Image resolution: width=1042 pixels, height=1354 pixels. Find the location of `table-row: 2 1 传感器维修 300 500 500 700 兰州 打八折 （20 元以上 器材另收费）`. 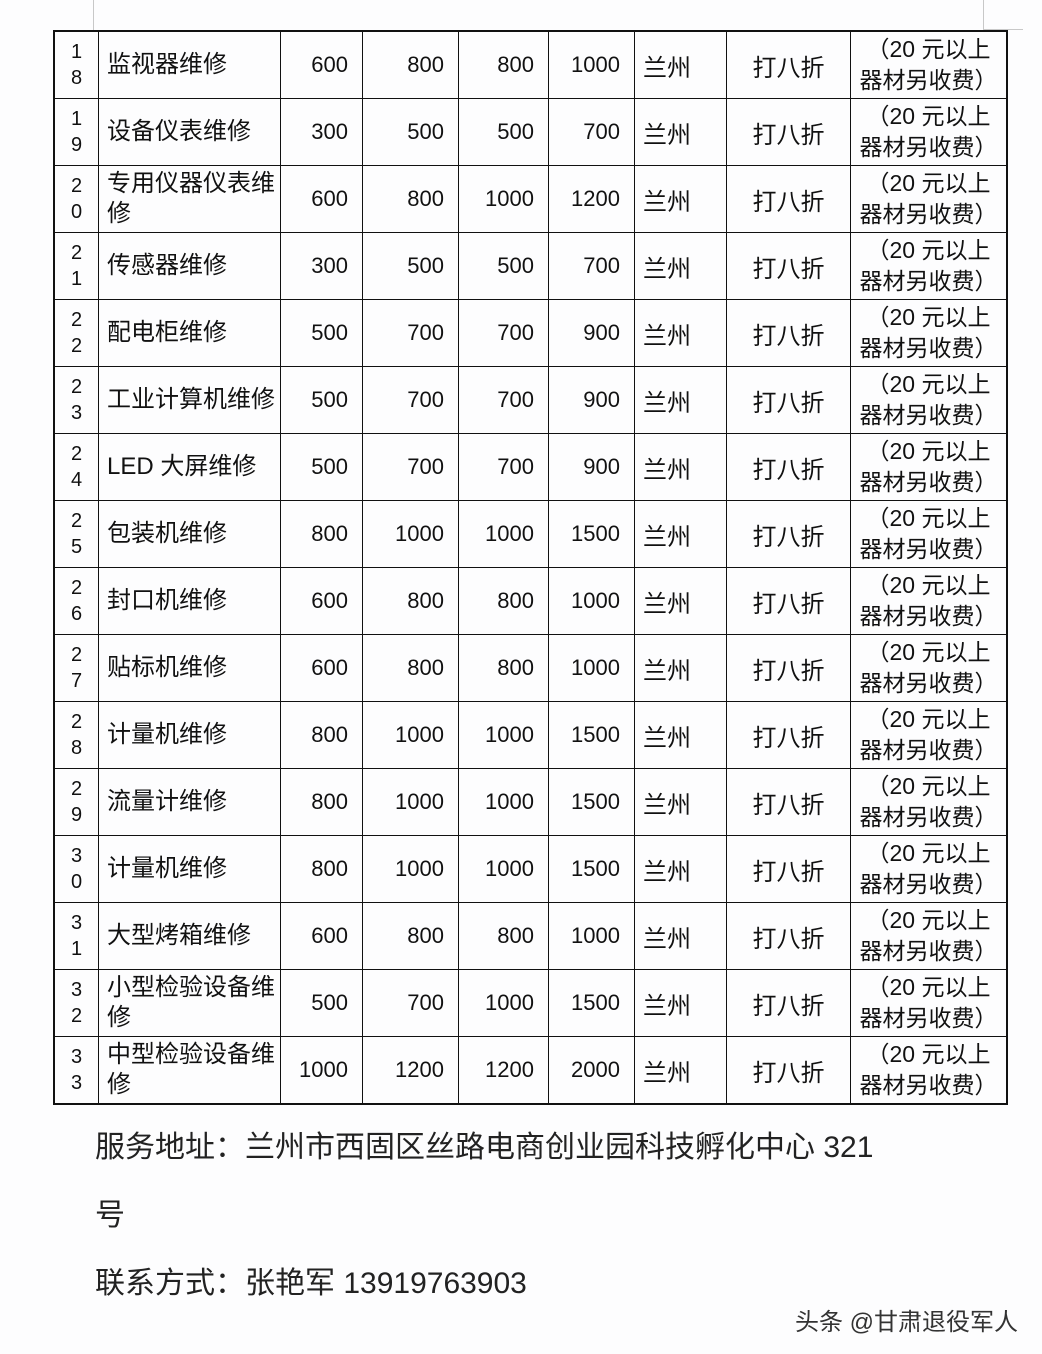

table-row: 2 1 传感器维修 300 500 500 700 兰州 打八折 （20 元以上 器材另收费） is located at coordinates (530, 266).